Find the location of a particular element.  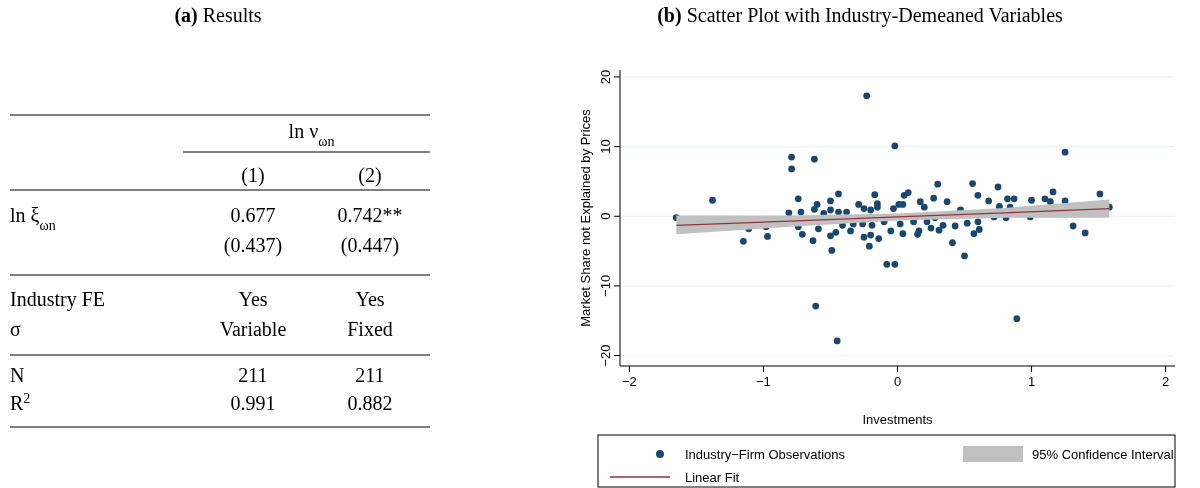

x-tick-label: 0 is located at coordinates (897, 381).